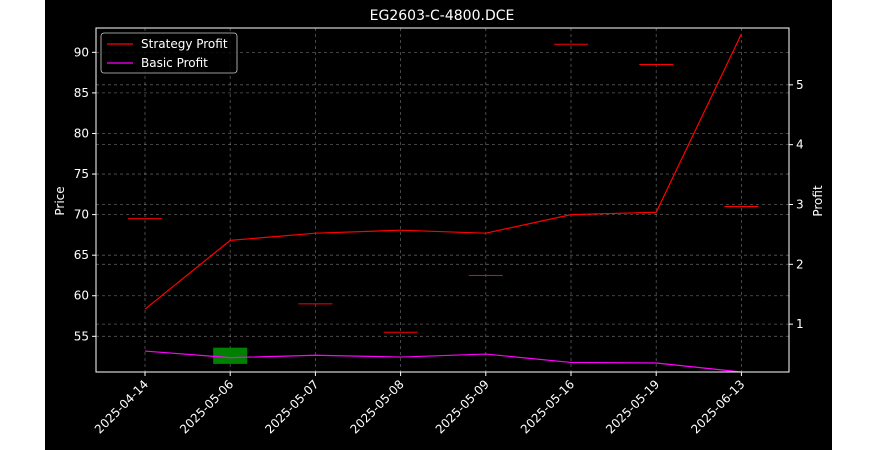  What do you see at coordinates (443, 361) in the screenshot?
I see `series-line-basic-profit` at bounding box center [443, 361].